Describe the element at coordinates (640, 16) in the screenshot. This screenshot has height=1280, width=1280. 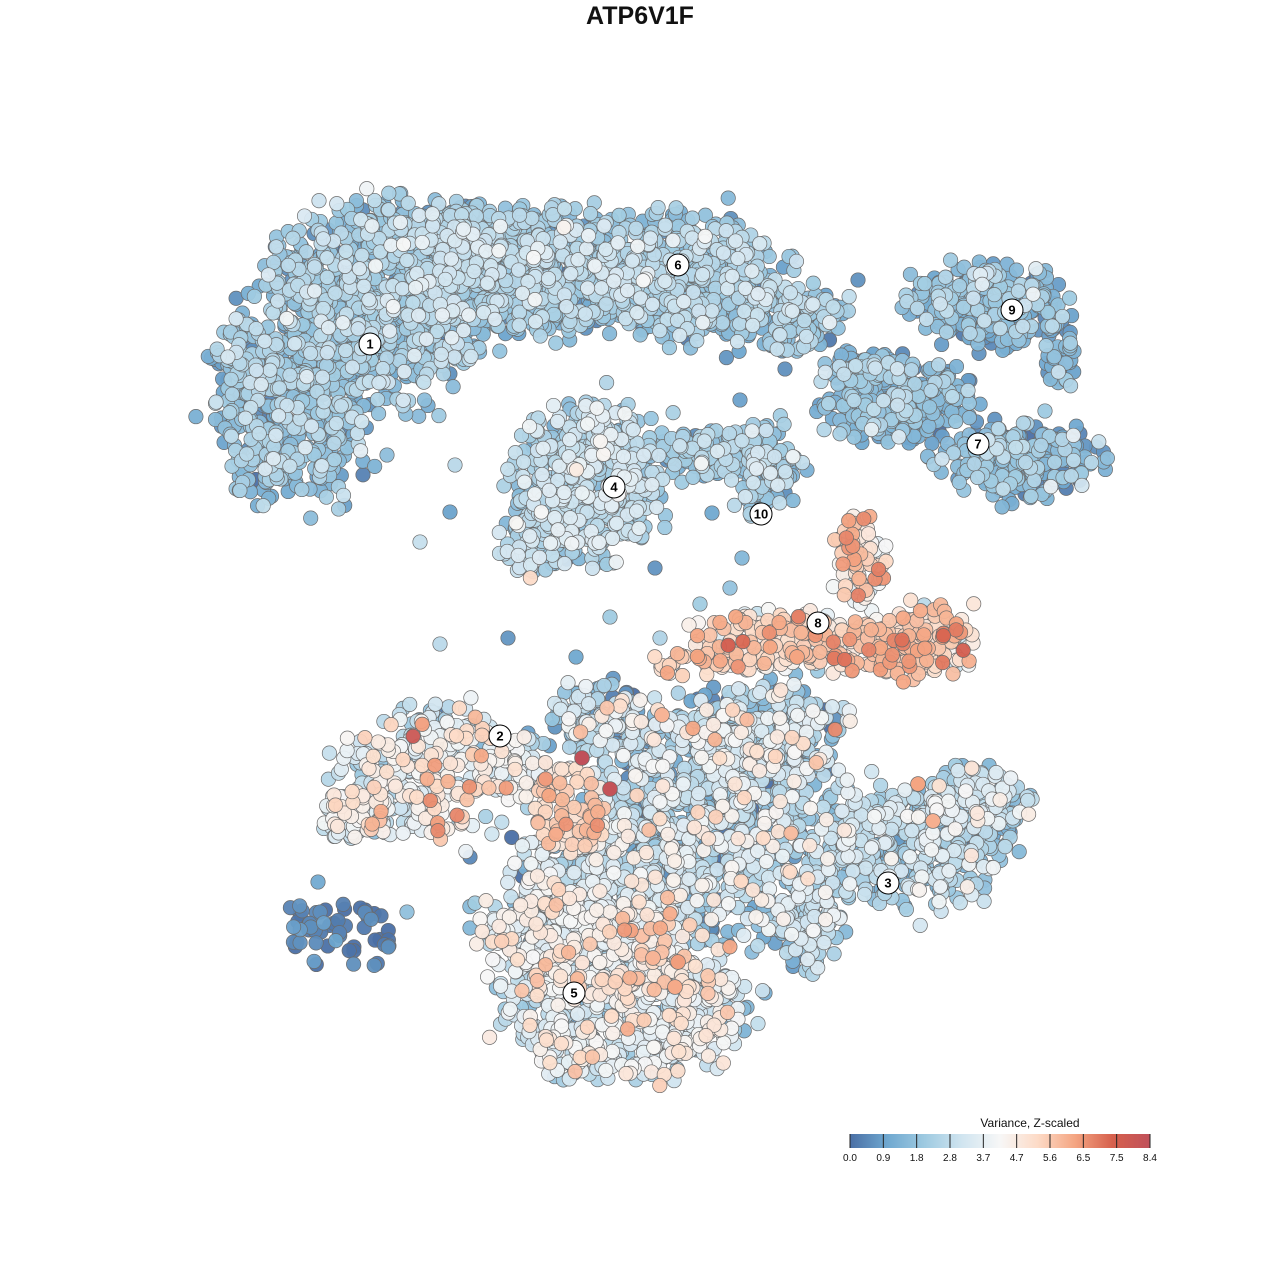
I see `chart-title: ATP6V1F` at that location.